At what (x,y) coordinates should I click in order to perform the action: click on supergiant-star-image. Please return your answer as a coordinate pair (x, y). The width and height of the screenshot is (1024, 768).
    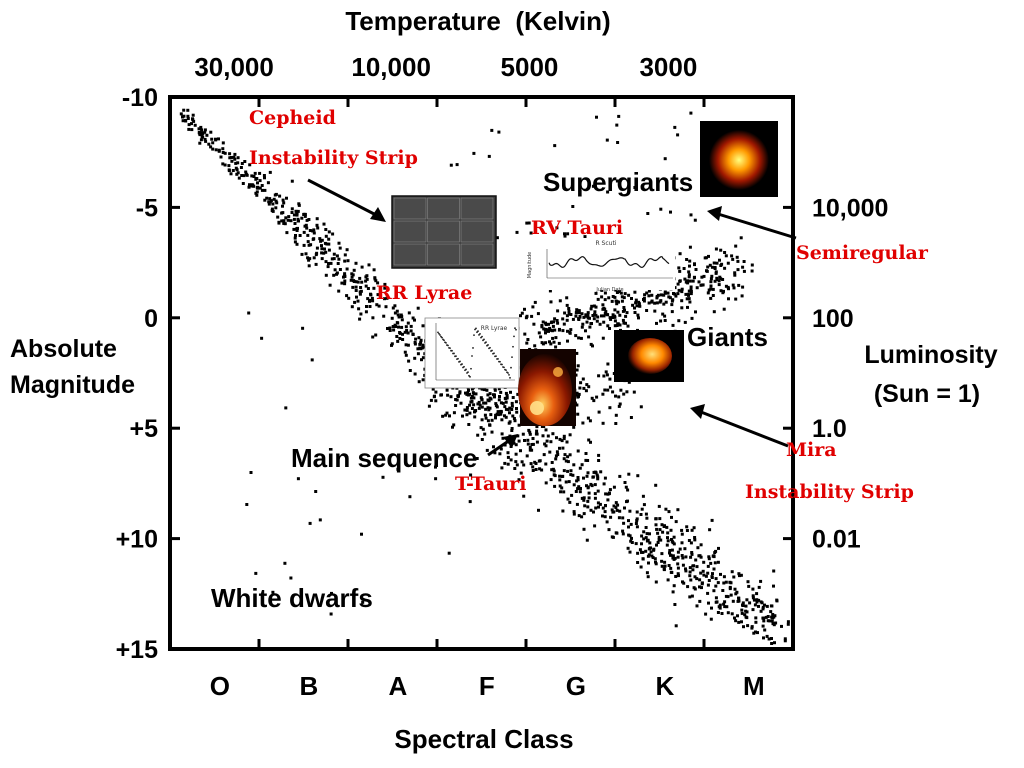
    Looking at the image, I should click on (739, 159).